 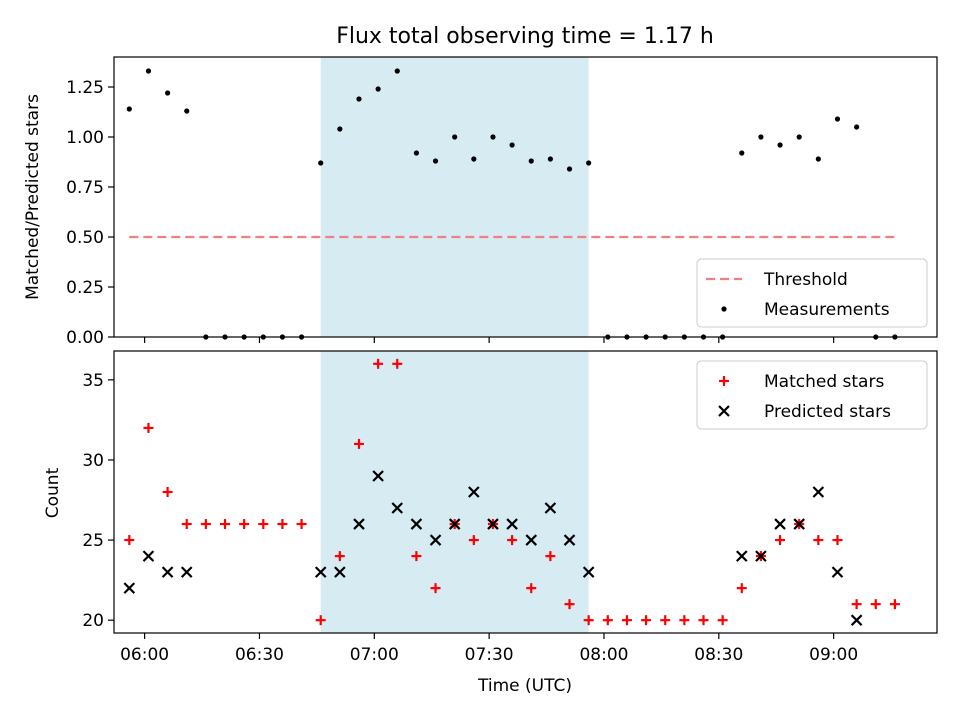 I want to click on x-axis-label: Time (UTC), so click(x=524, y=686).